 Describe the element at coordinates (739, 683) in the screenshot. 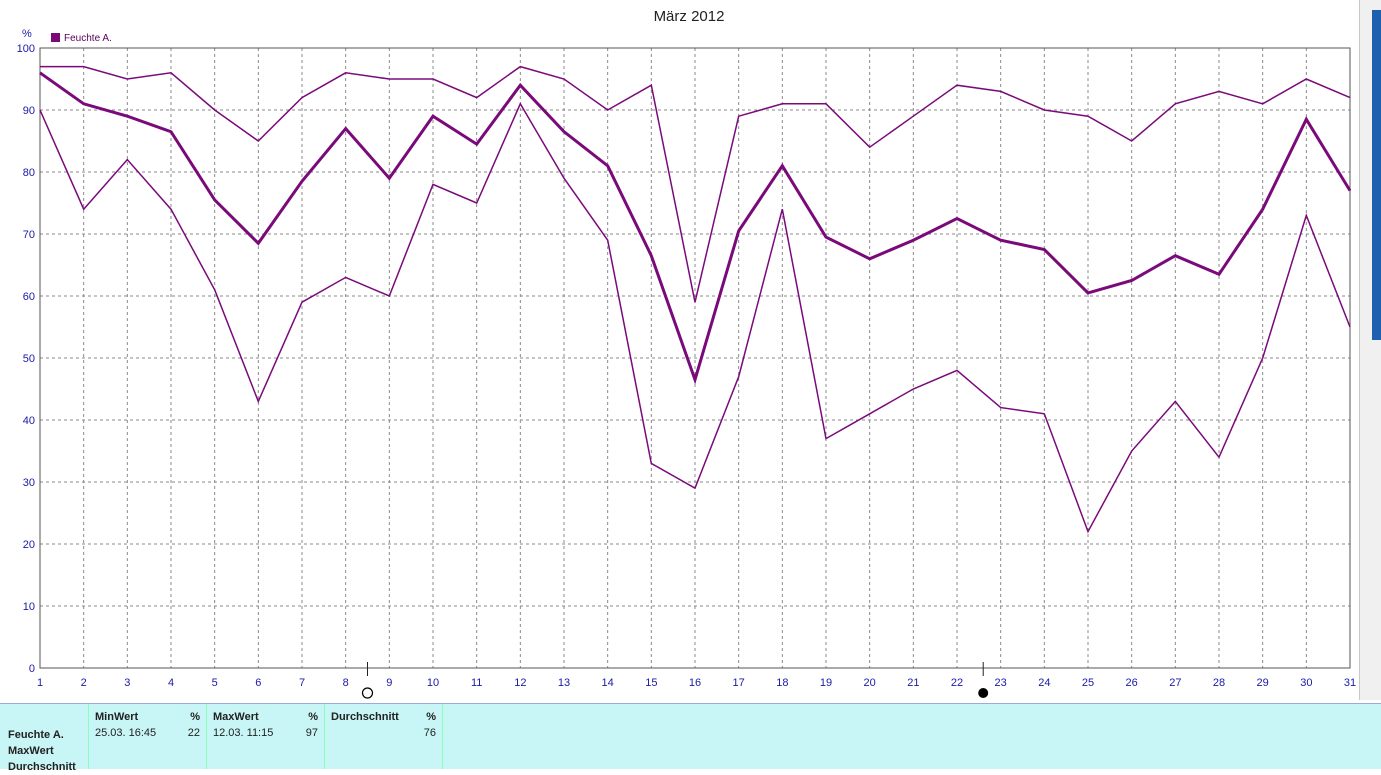

I see `x-tick-label: 17` at that location.